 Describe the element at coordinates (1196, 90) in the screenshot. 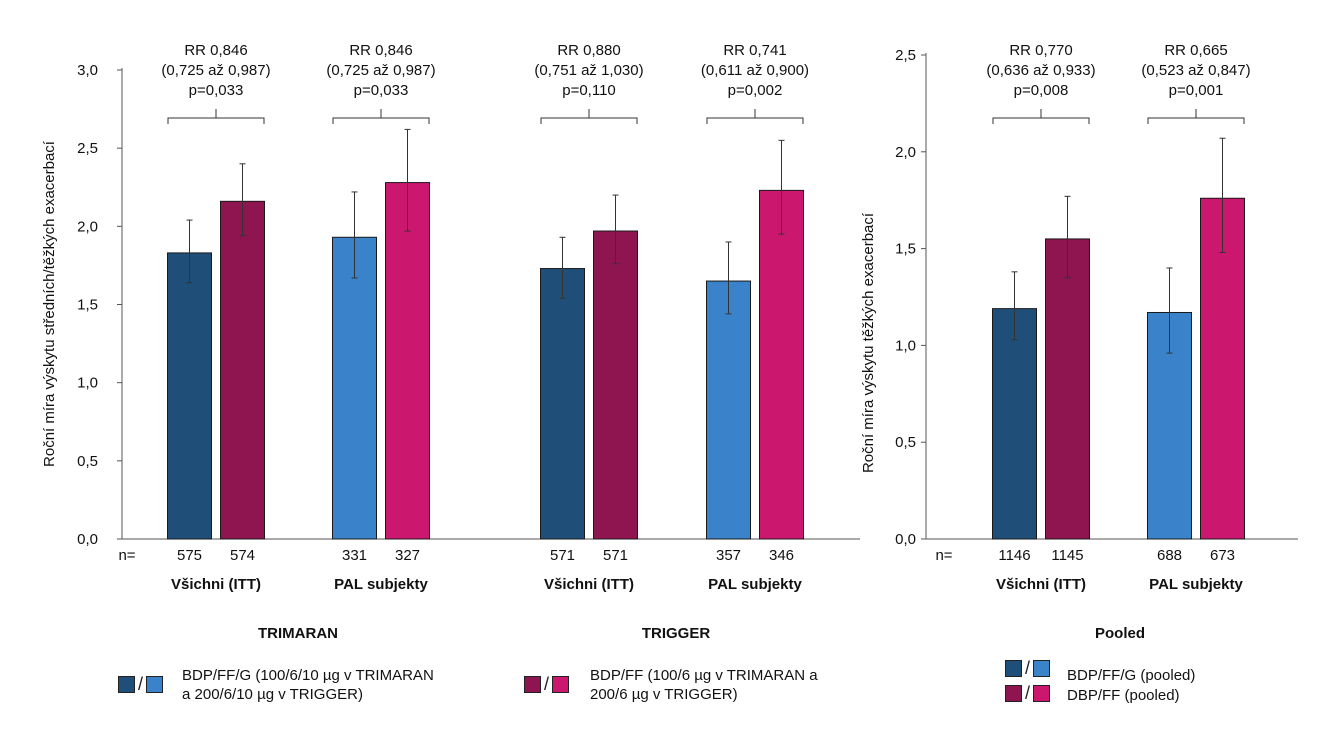

I see `rr-annotation: p=0,001` at that location.